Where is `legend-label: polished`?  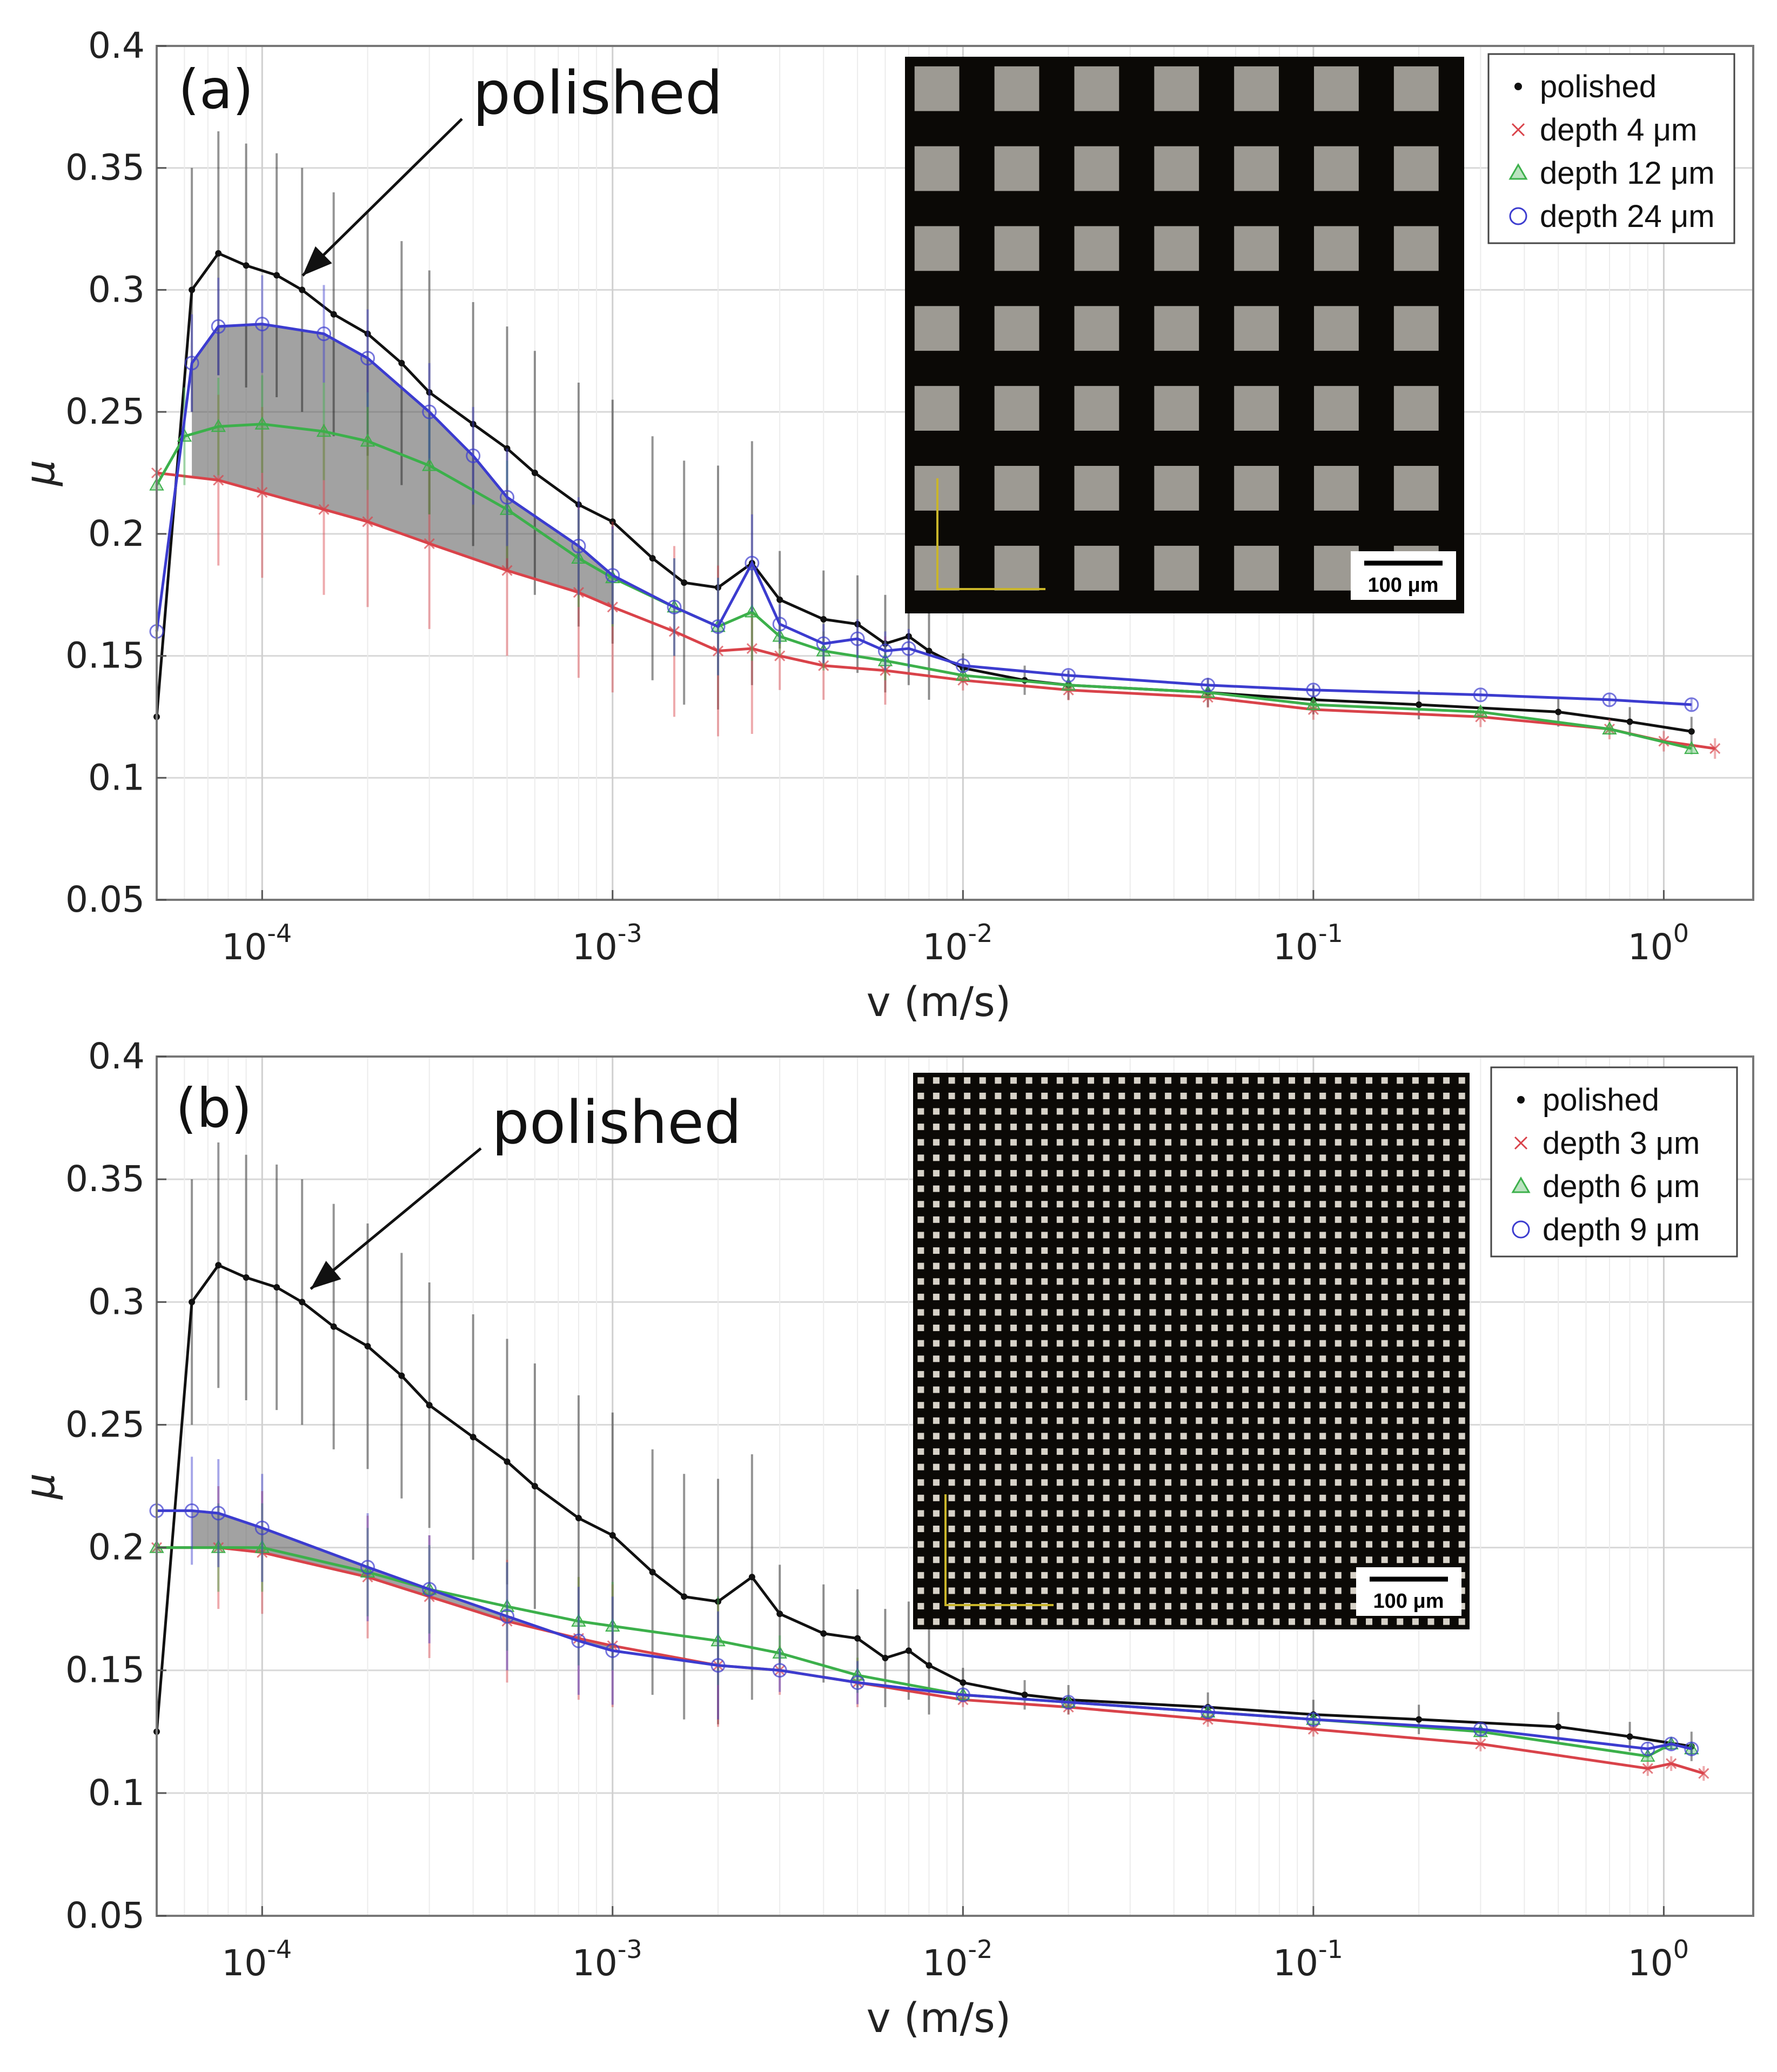
legend-label: polished is located at coordinates (1598, 86).